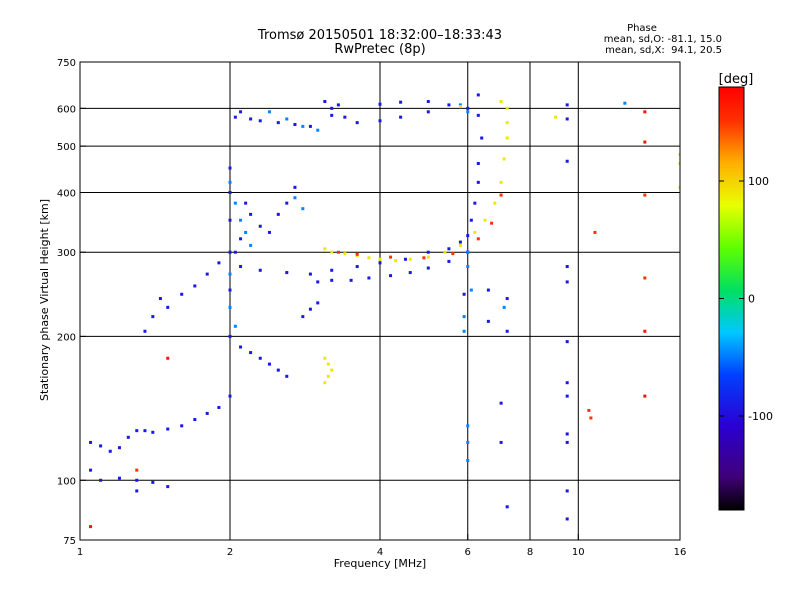  What do you see at coordinates (379, 35) in the screenshot?
I see `chart-title: Tromsø 20150501 18:32:00–18:33:43` at bounding box center [379, 35].